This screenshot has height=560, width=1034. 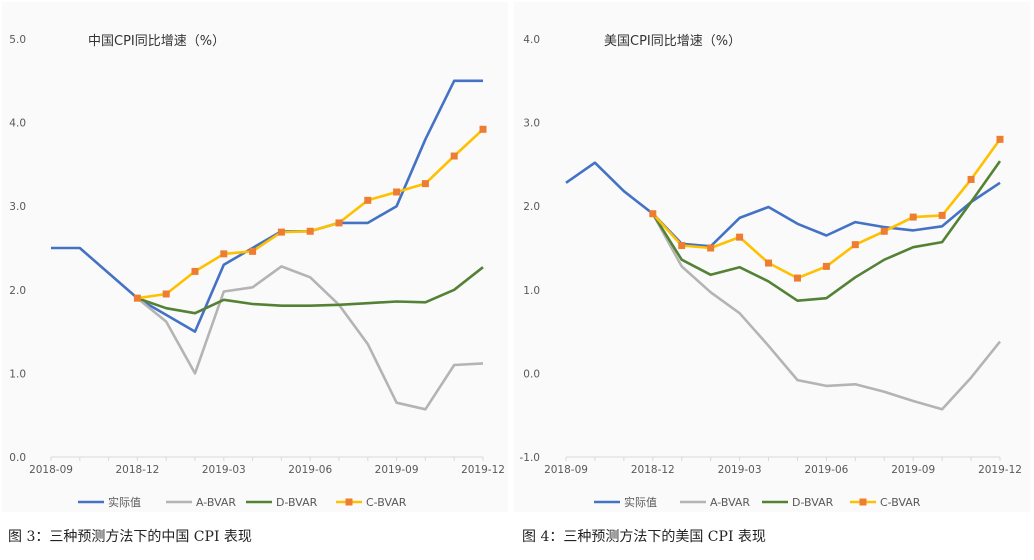 I want to click on right-legend-label-actual: 实际值, so click(x=640, y=502).